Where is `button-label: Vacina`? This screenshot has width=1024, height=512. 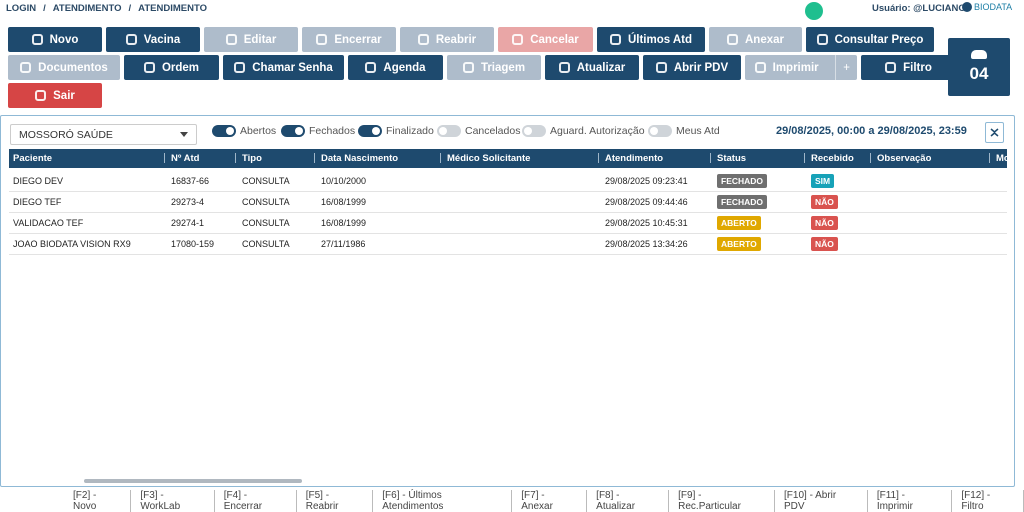
button-label: Vacina is located at coordinates (162, 39).